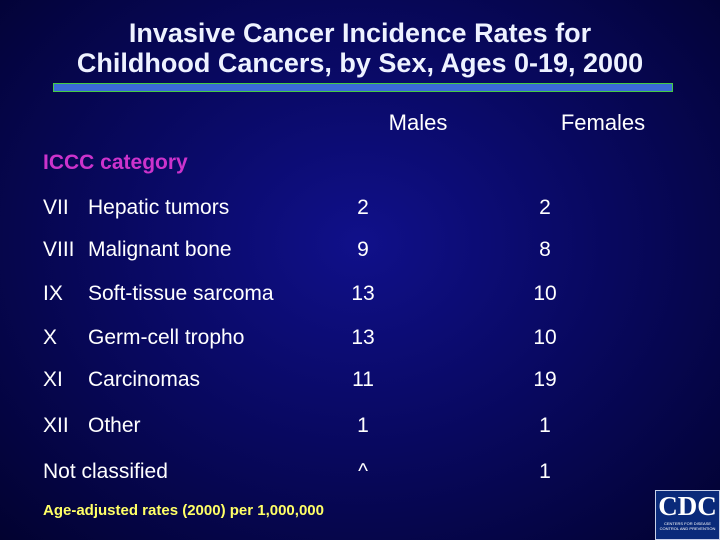 The height and width of the screenshot is (540, 720). What do you see at coordinates (50, 337) in the screenshot?
I see `row-code: X` at bounding box center [50, 337].